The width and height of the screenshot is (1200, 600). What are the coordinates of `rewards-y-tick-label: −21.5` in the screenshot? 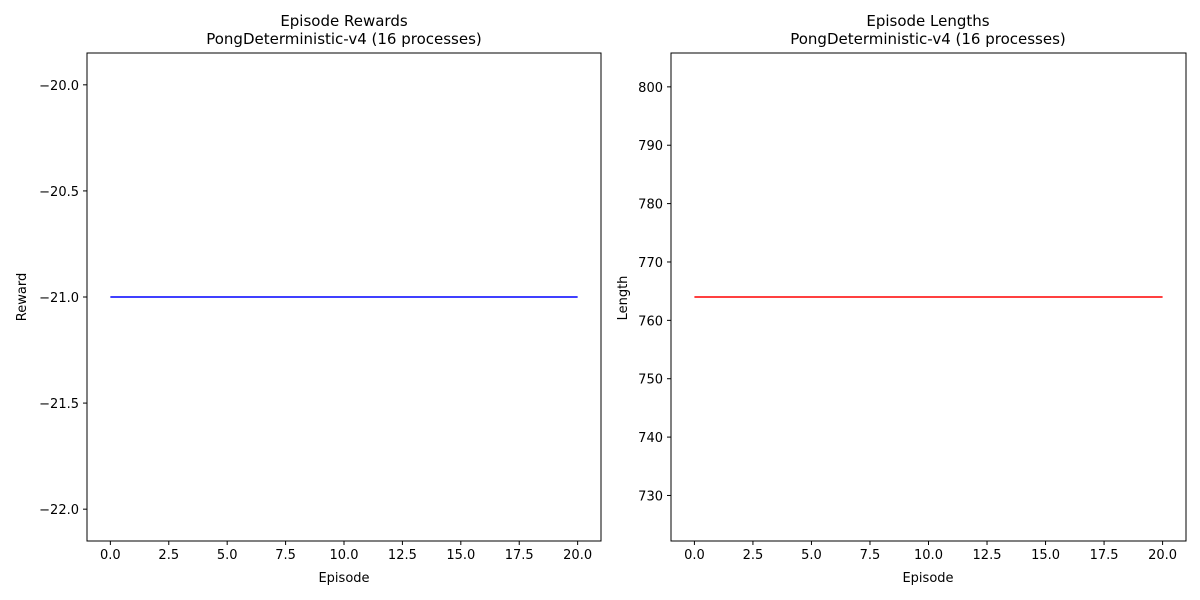 It's located at (59, 404).